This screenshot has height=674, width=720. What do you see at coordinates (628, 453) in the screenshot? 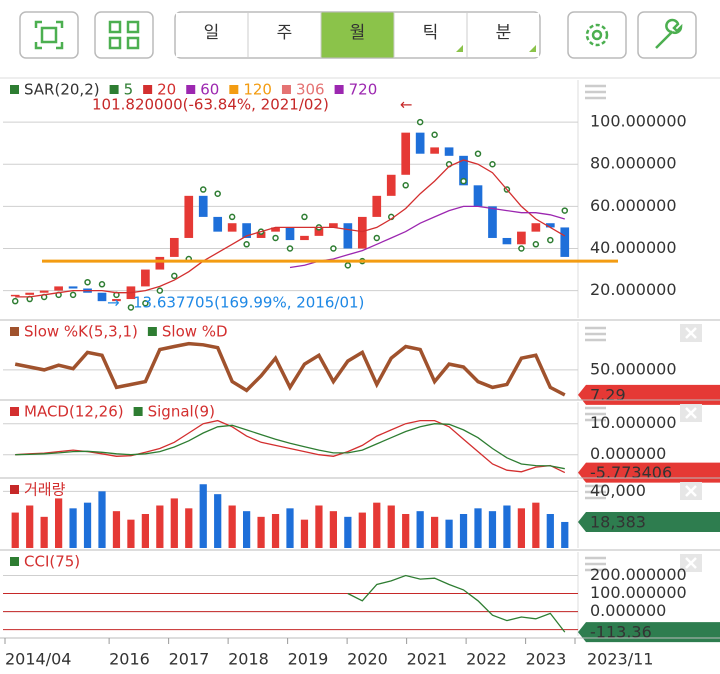
I see `y-tick-label: 0.000000` at bounding box center [628, 453].